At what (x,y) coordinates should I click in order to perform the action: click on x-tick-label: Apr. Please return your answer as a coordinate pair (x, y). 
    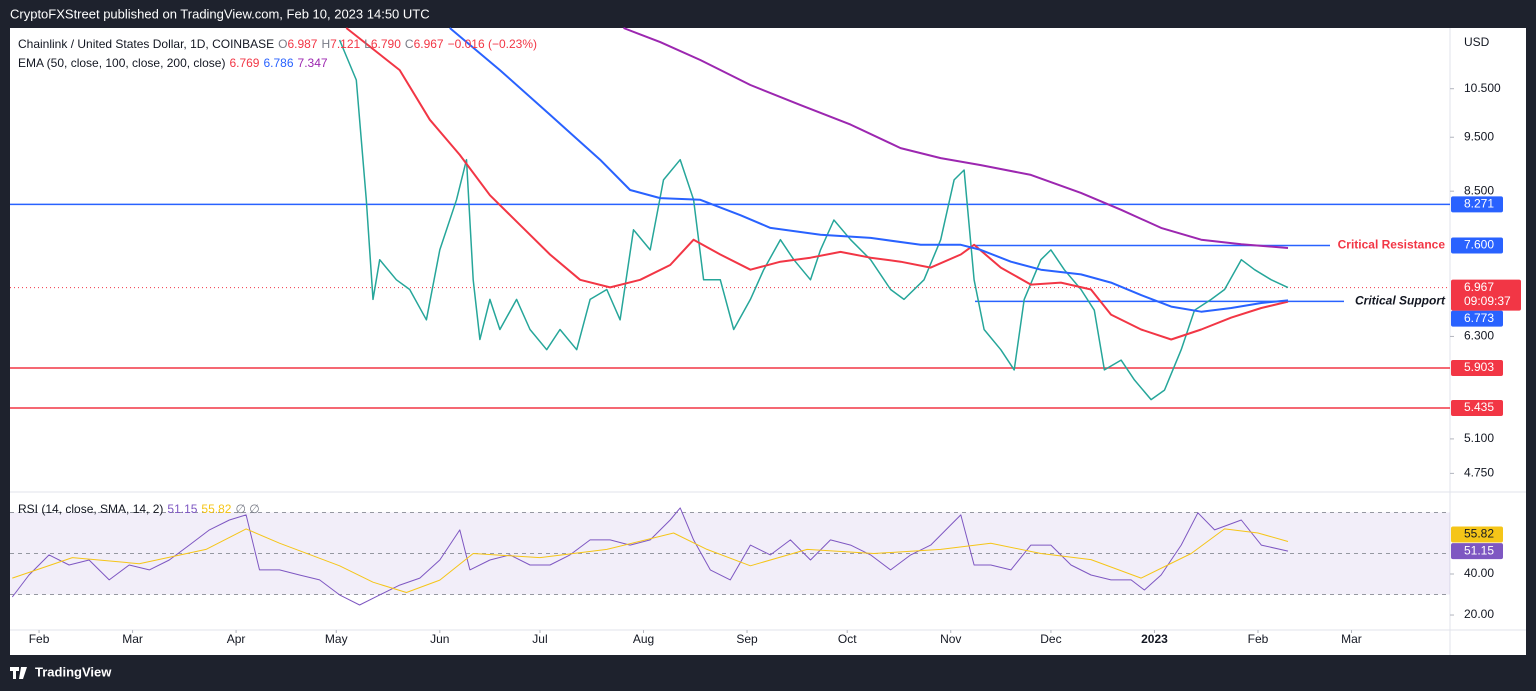
    Looking at the image, I should click on (236, 639).